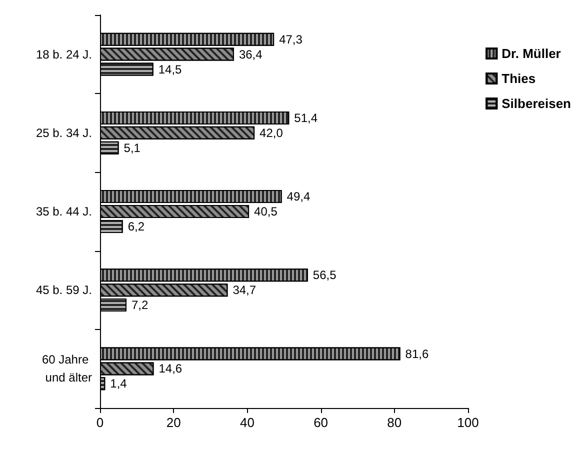  Describe the element at coordinates (394, 422) in the screenshot. I see `x-tick-label: 80` at that location.